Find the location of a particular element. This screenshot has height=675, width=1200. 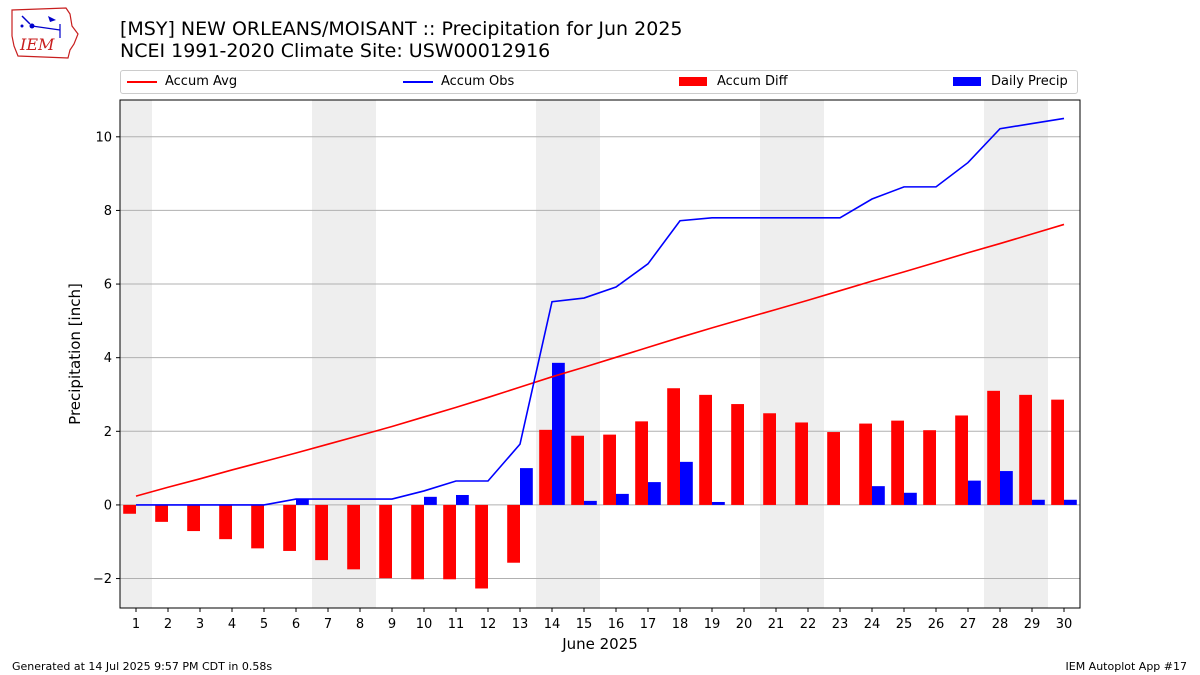

x-tick-label: 12 is located at coordinates (488, 624).